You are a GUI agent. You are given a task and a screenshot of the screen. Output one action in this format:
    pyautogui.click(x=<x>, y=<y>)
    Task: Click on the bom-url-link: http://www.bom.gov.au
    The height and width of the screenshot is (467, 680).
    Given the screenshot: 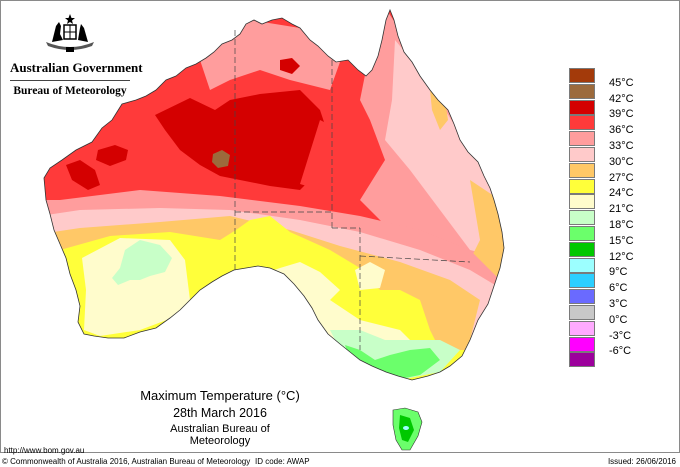 What is the action you would take?
    pyautogui.click(x=44, y=450)
    